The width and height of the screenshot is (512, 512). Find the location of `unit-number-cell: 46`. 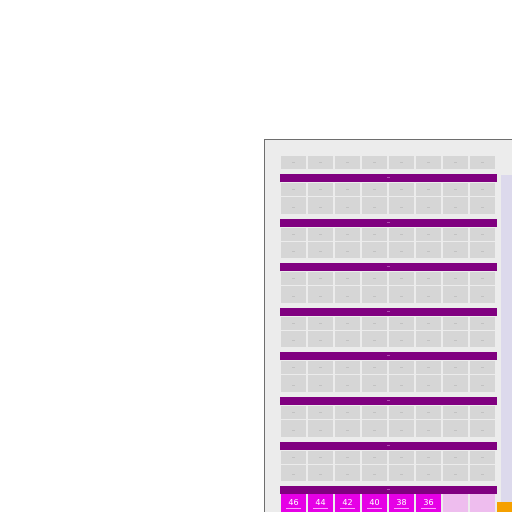

unit-number-cell: 46 is located at coordinates (293, 503).